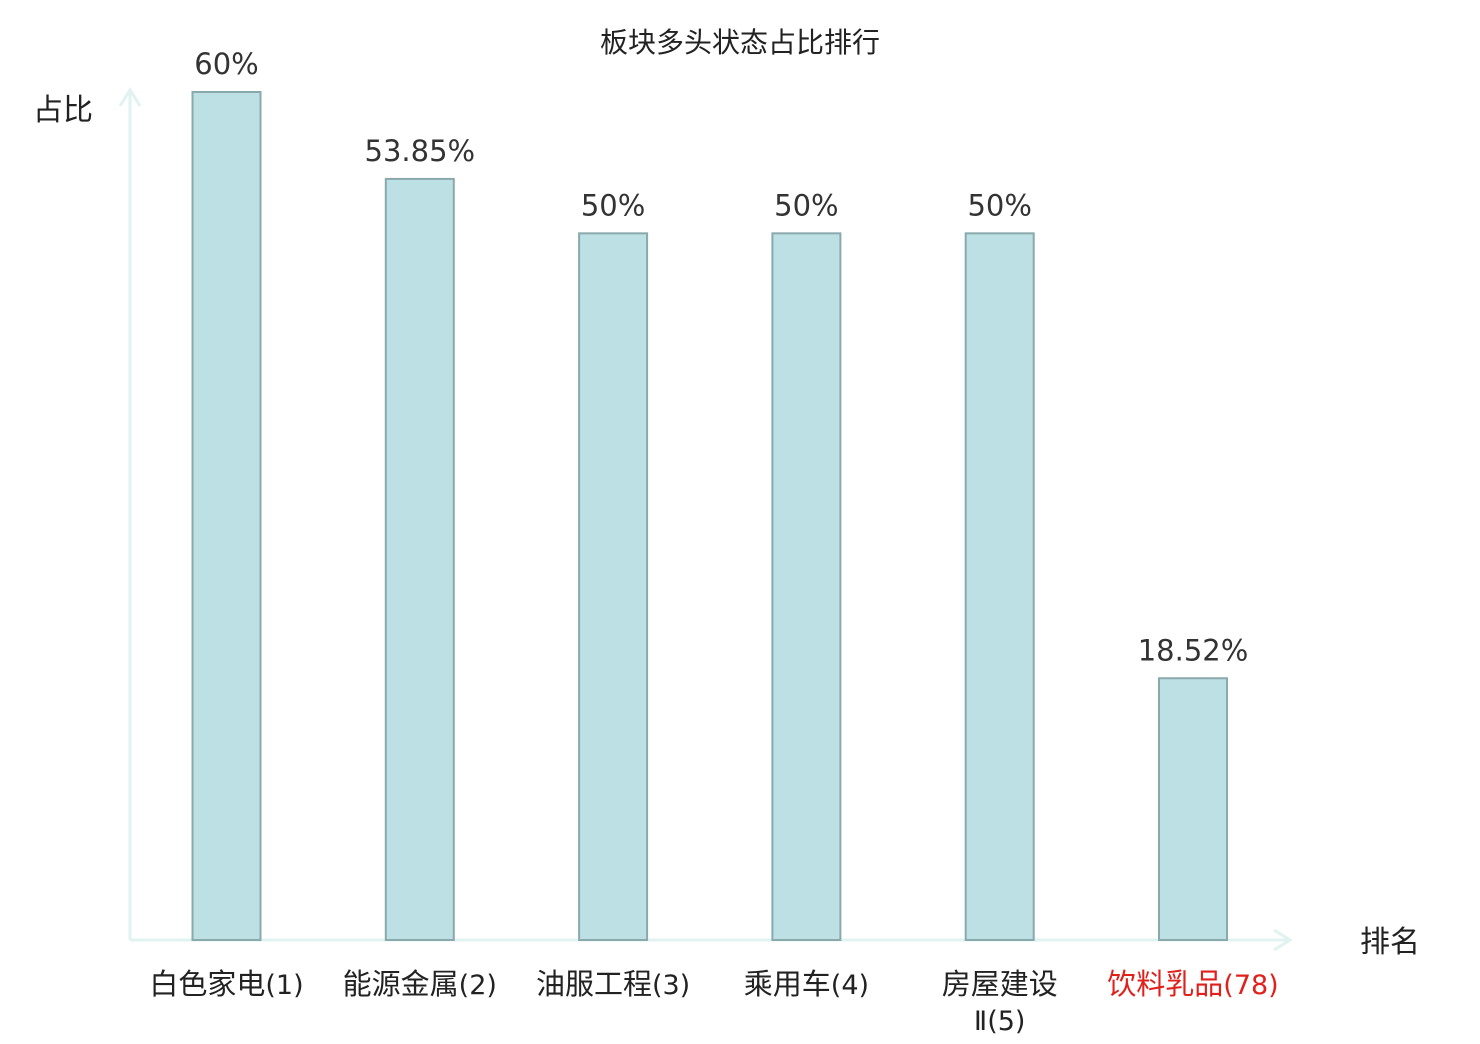 Image resolution: width=1480 pixels, height=1044 pixels. What do you see at coordinates (1006, 1021) in the screenshot?
I see `category-rank-4: (5)` at bounding box center [1006, 1021].